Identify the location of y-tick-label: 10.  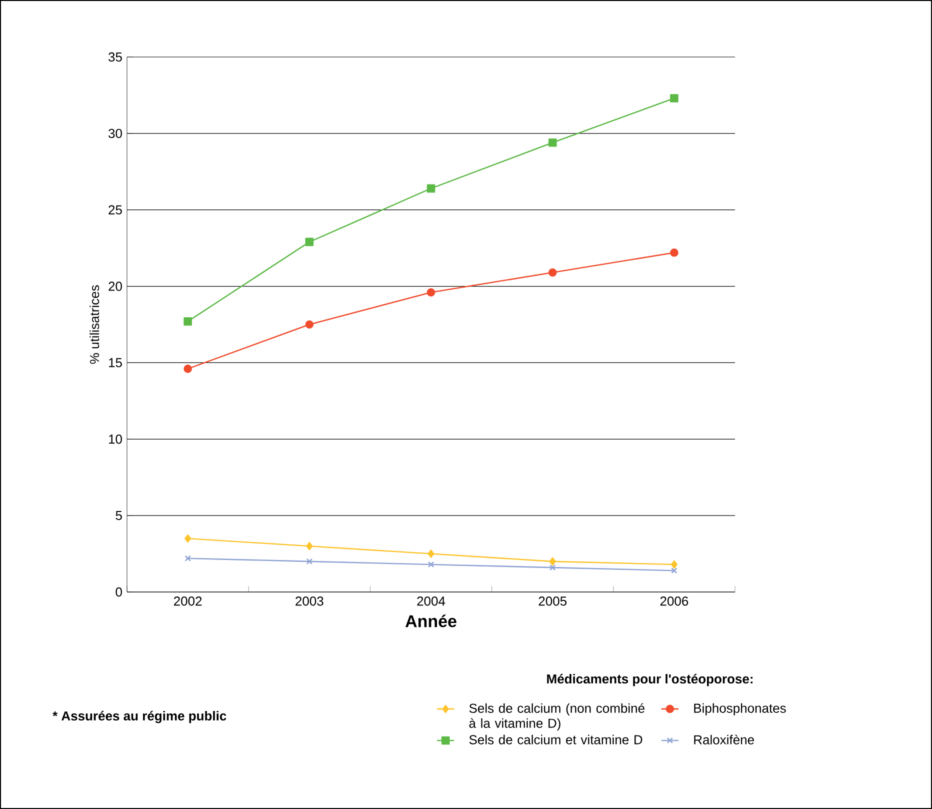
(115, 439).